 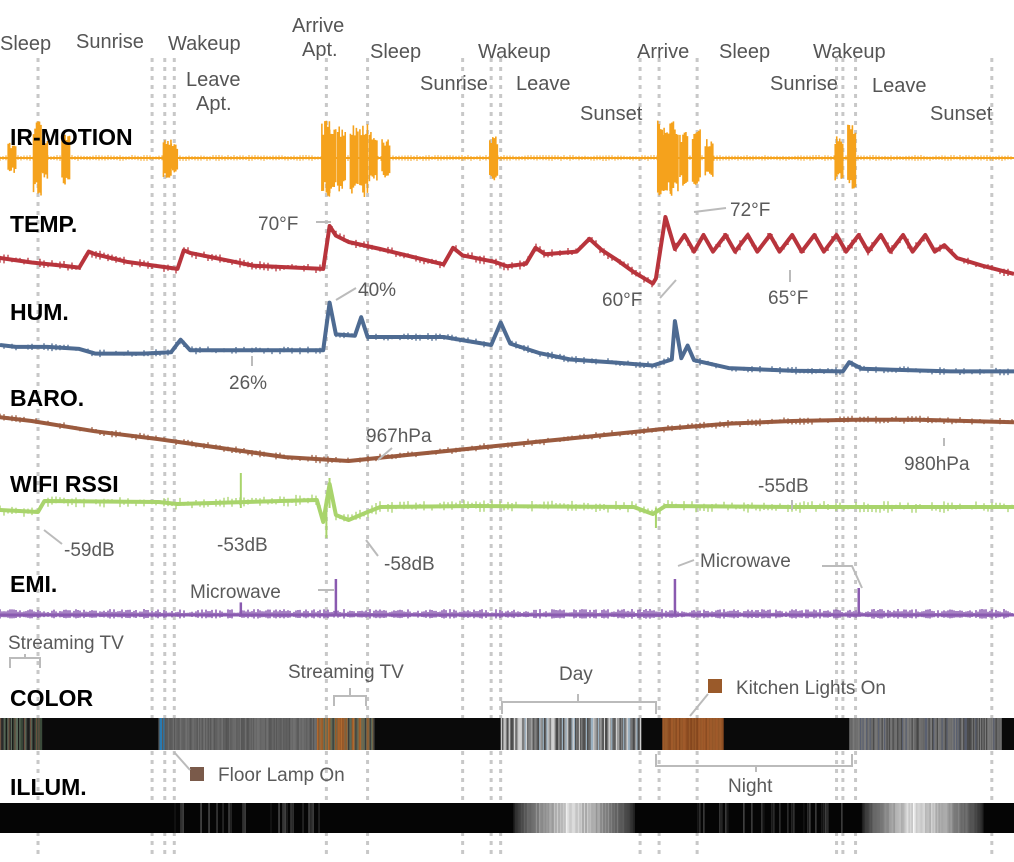 I want to click on barometer-line, so click(x=507, y=439).